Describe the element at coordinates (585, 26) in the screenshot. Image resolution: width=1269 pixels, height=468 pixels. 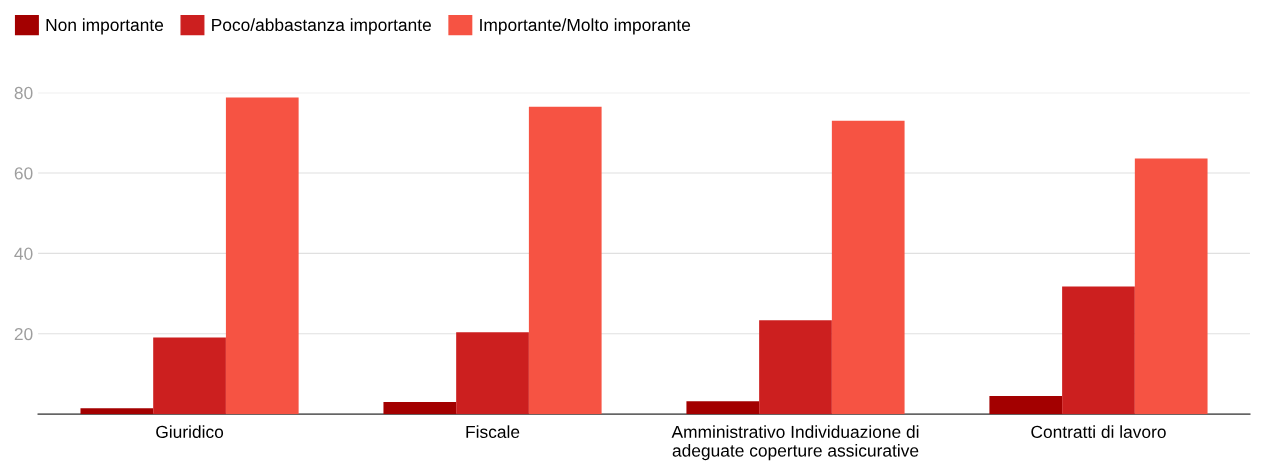
I see `legend-label: Importante/Molto imporante` at that location.